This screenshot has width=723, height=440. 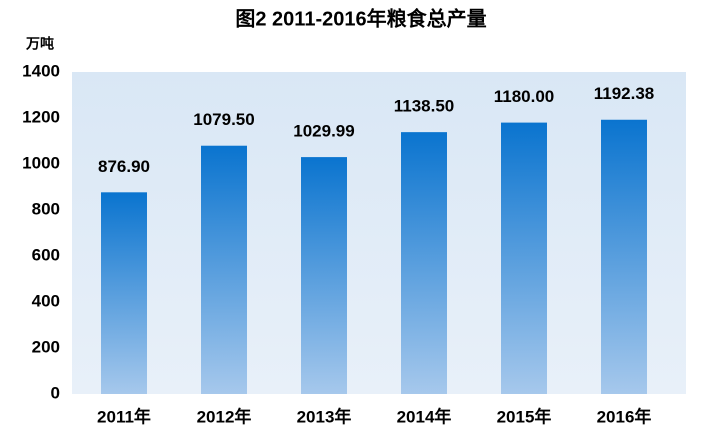 What do you see at coordinates (424, 416) in the screenshot?
I see `x-tick-label: 2014年` at bounding box center [424, 416].